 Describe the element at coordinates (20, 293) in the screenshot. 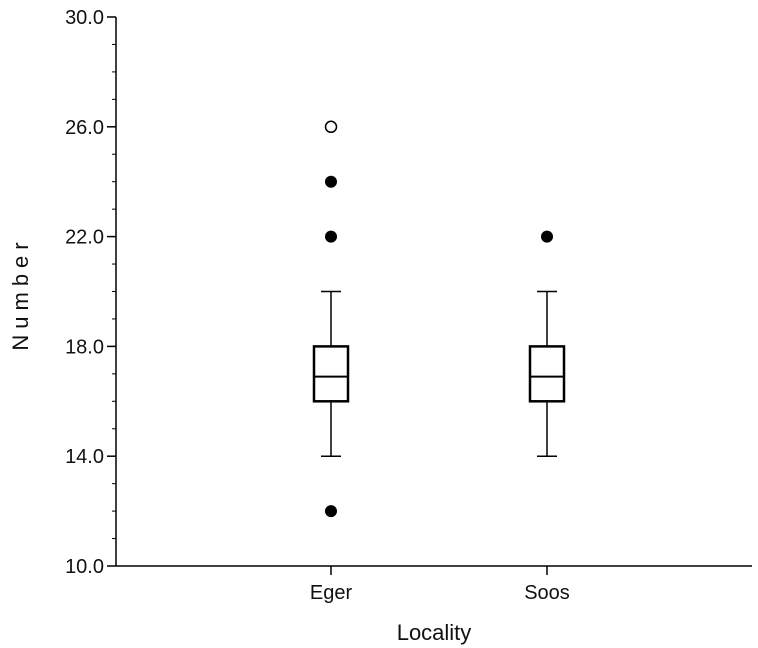

I see `y-axis-title: Number` at that location.